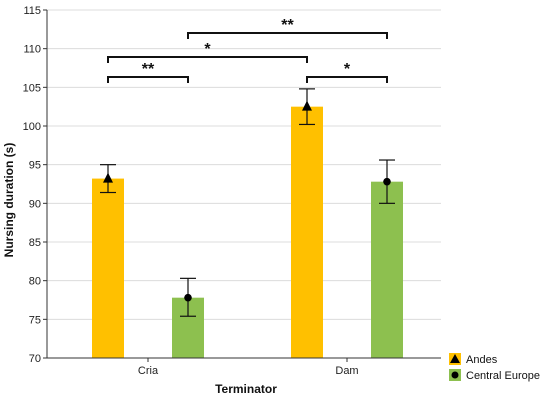  What do you see at coordinates (9, 200) in the screenshot?
I see `y-axis-title: Nursing duration (s)` at bounding box center [9, 200].